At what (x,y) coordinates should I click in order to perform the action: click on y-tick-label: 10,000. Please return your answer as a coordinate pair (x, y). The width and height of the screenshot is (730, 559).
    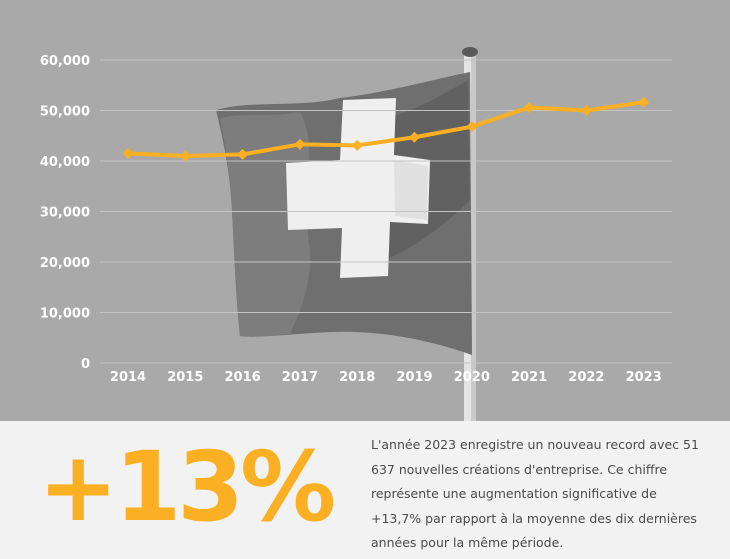
    Looking at the image, I should click on (65, 314).